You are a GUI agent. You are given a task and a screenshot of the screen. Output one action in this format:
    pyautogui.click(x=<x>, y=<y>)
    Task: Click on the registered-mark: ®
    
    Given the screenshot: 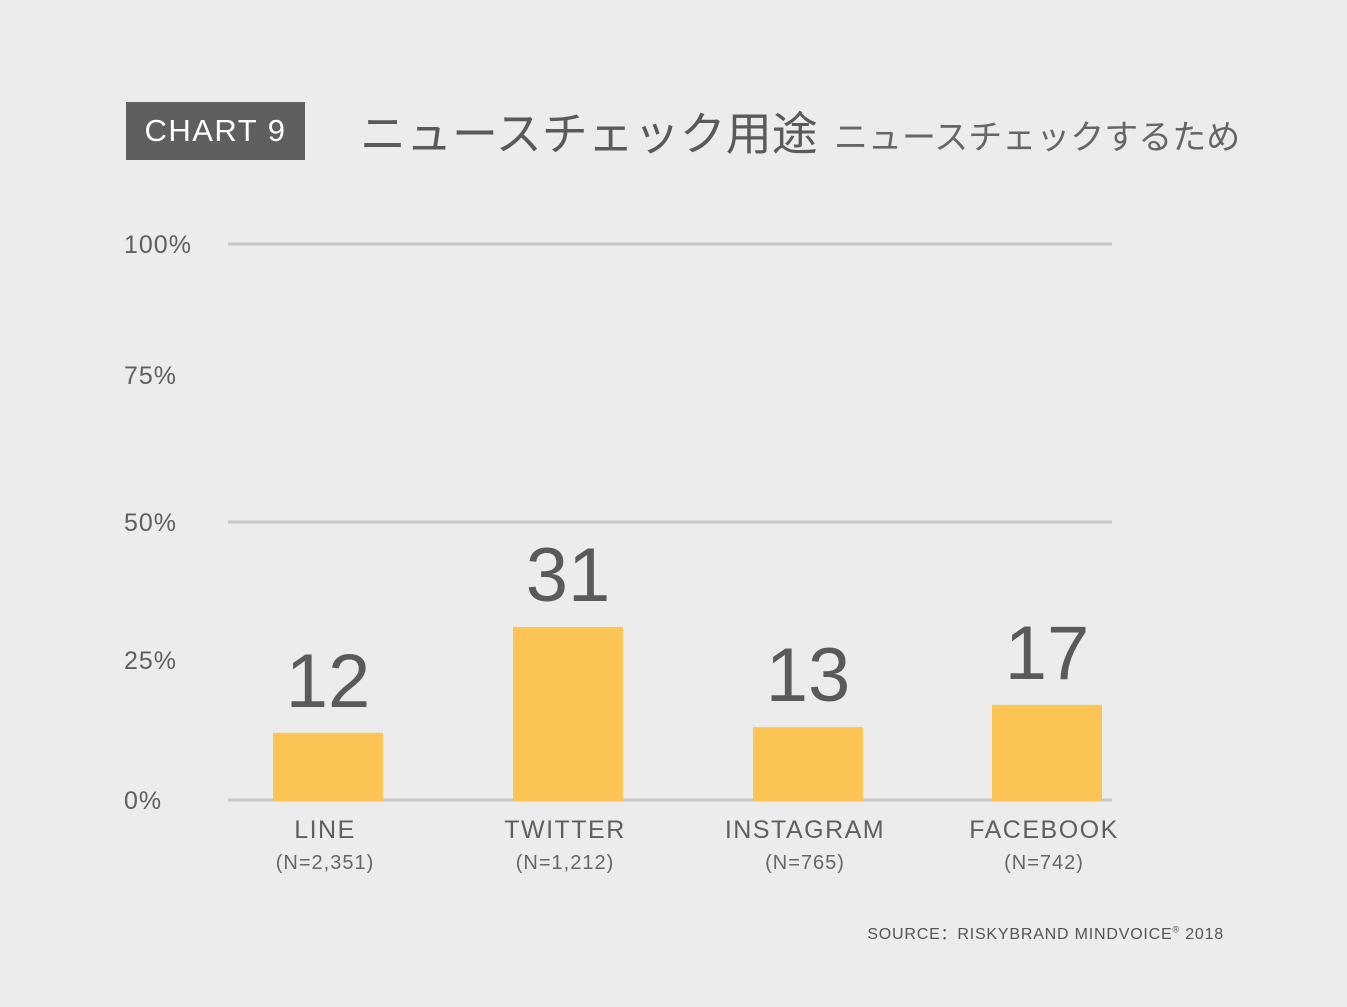 What is the action you would take?
    pyautogui.click(x=1176, y=929)
    